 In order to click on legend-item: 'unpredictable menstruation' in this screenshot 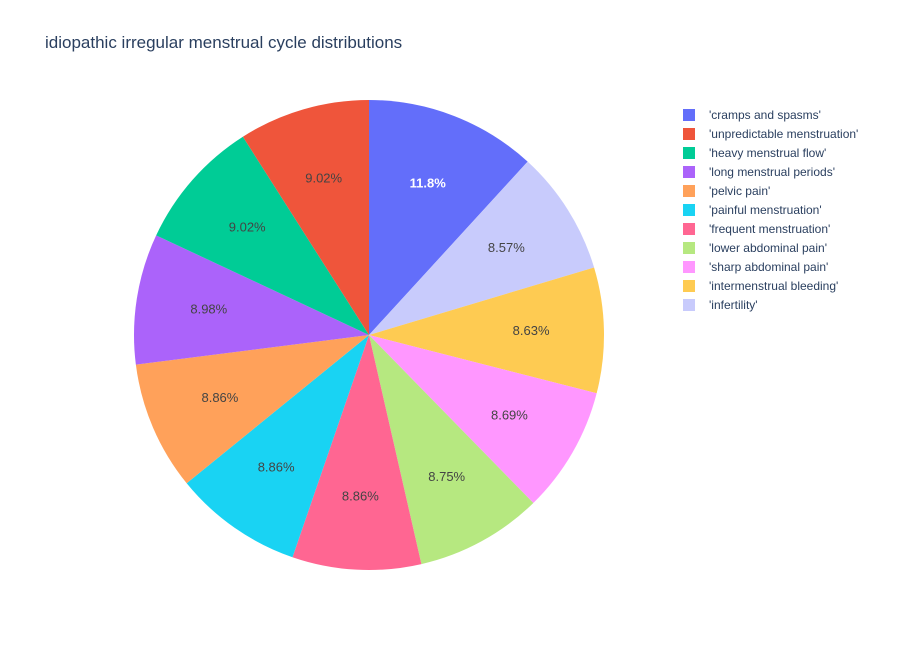, I will do `click(770, 133)`.